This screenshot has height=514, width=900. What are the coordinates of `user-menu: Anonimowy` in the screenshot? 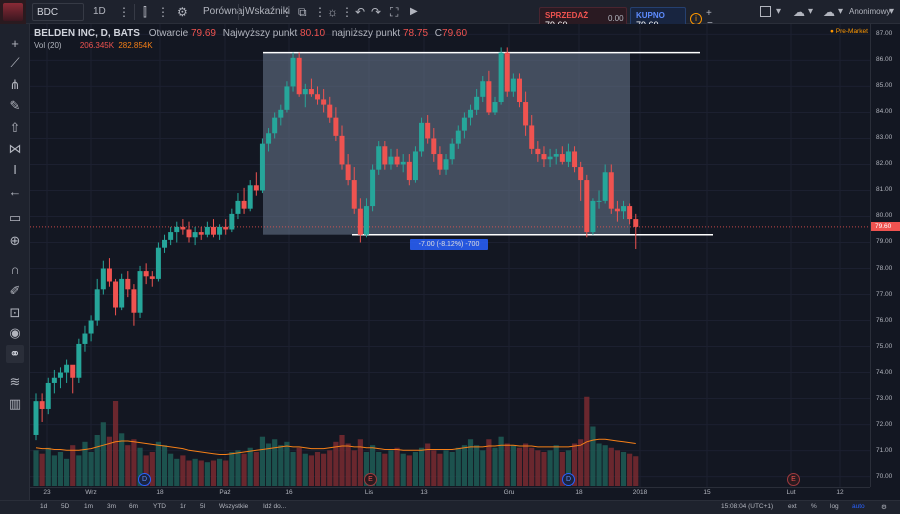 It's located at (870, 11).